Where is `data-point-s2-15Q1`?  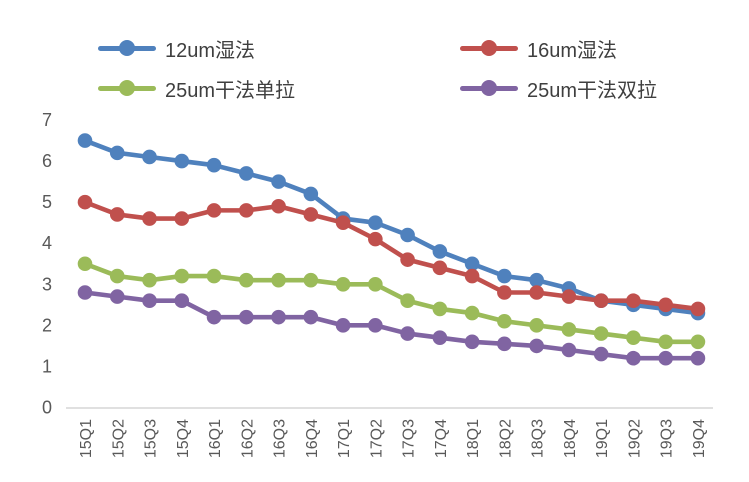
data-point-s2-15Q1 is located at coordinates (85, 264).